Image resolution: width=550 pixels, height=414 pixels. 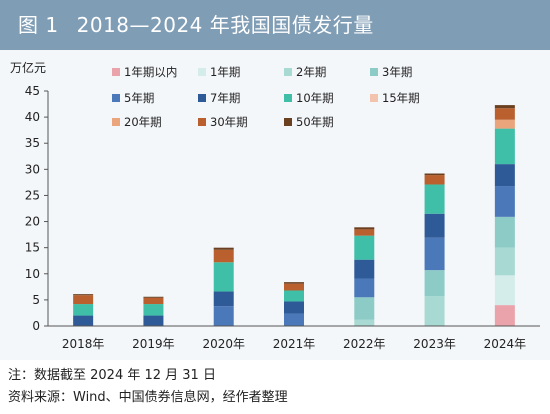 What do you see at coordinates (225, 25) in the screenshot?
I see `figure-title: 2018—2024 年我国国债发行量` at bounding box center [225, 25].